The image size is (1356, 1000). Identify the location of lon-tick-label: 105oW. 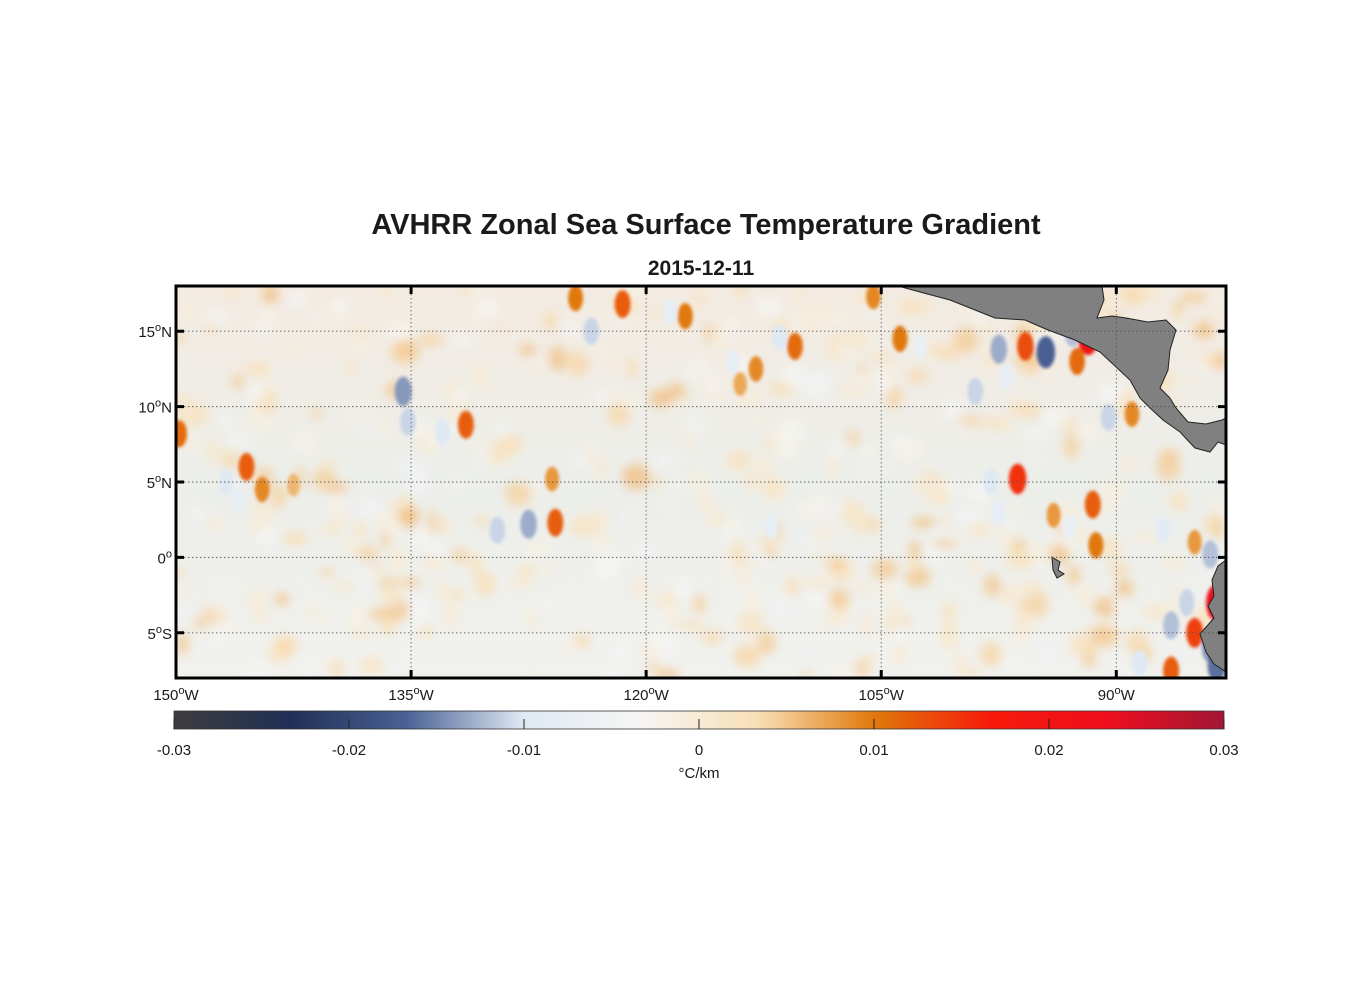
(882, 694).